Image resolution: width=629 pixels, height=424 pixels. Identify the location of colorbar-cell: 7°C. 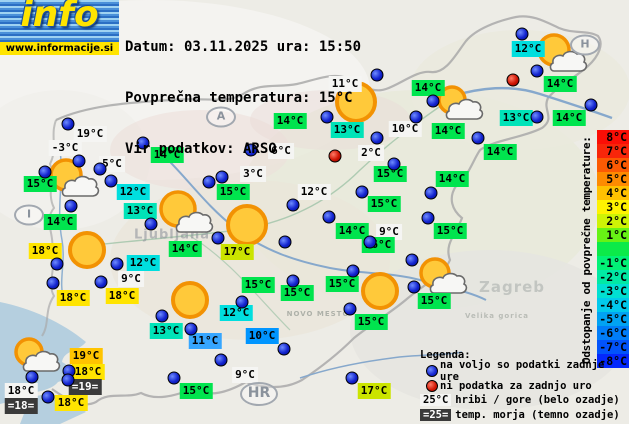
(613, 151).